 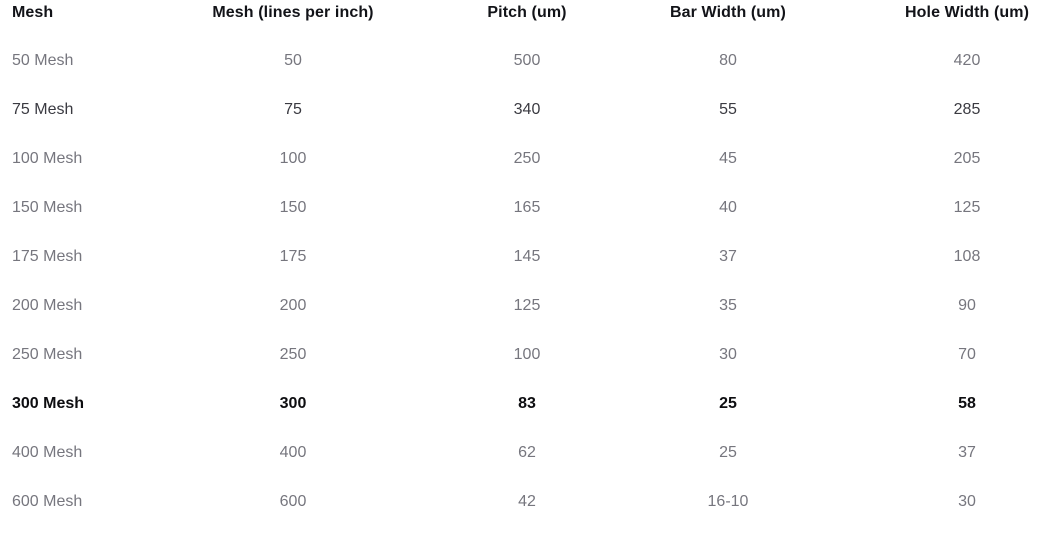 What do you see at coordinates (293, 256) in the screenshot?
I see `table-cell: 175` at bounding box center [293, 256].